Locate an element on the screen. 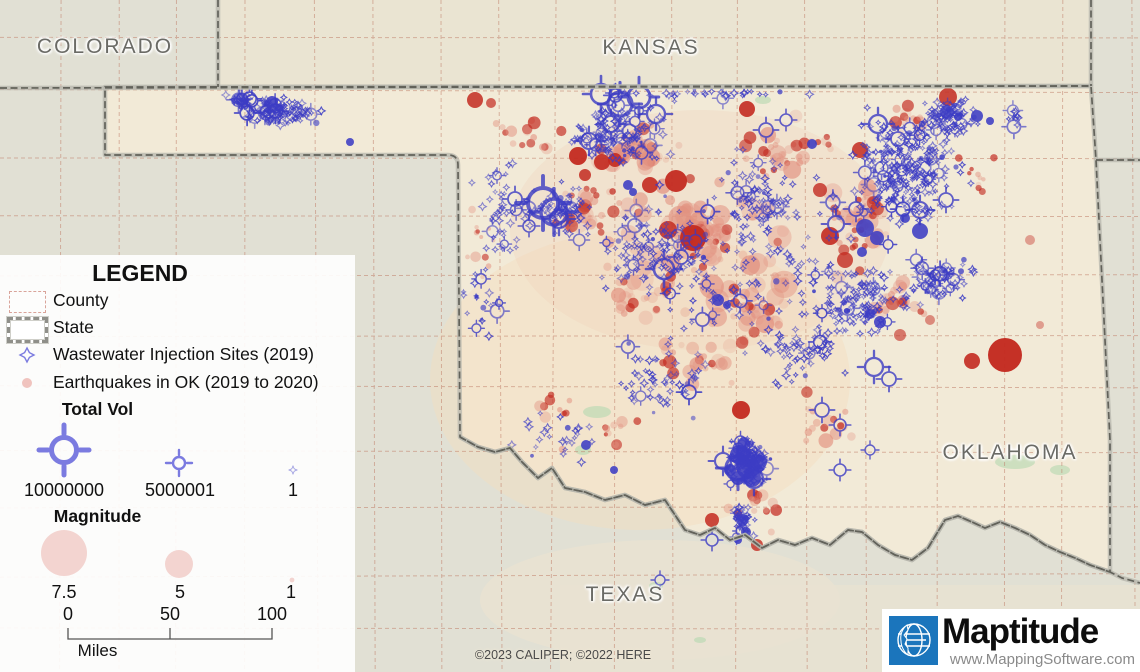 The height and width of the screenshot is (672, 1140). state-label-colorado: COLORADO is located at coordinates (105, 46).